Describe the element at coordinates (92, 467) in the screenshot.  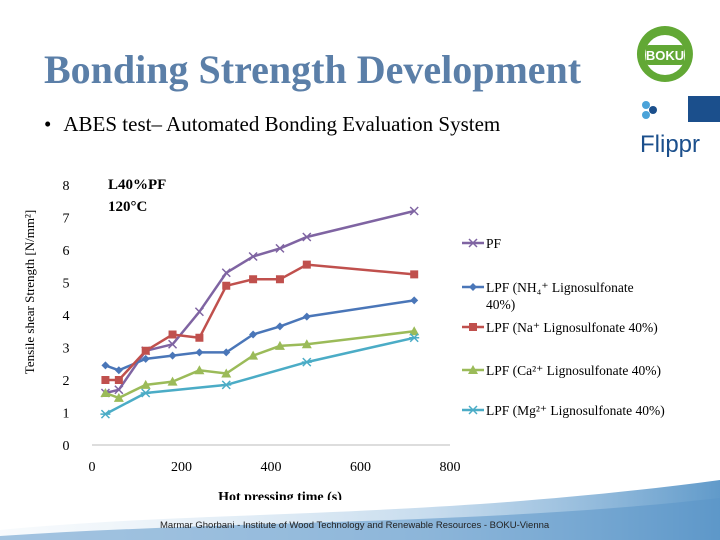
I see `x-tick-label: 0` at that location.